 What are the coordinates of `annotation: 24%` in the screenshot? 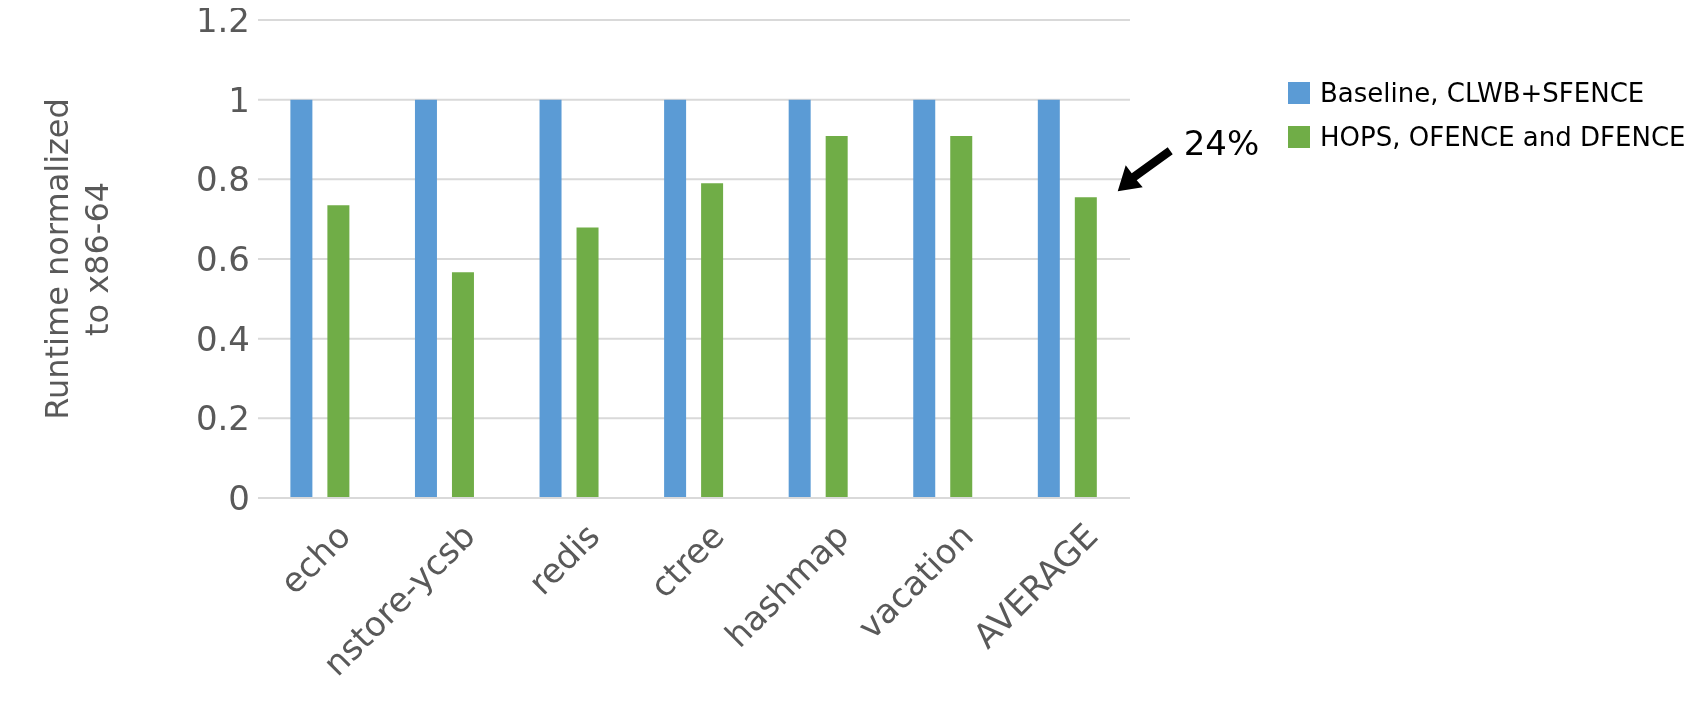 It's located at (1221, 143).